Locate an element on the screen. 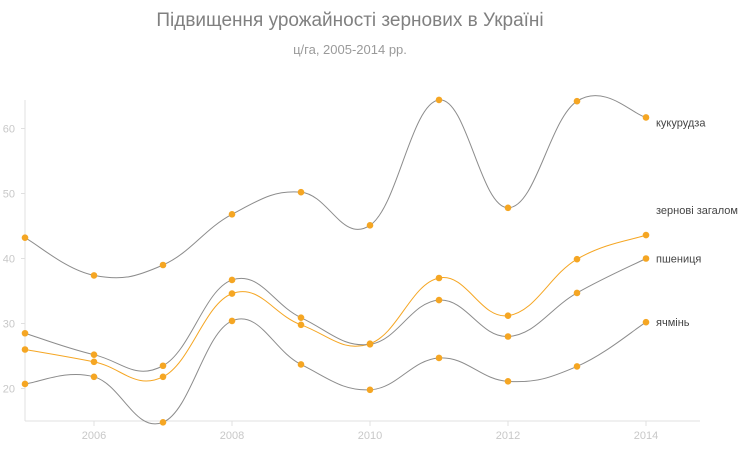 The height and width of the screenshot is (454, 754). y-tick-label: 60 is located at coordinates (9, 130).